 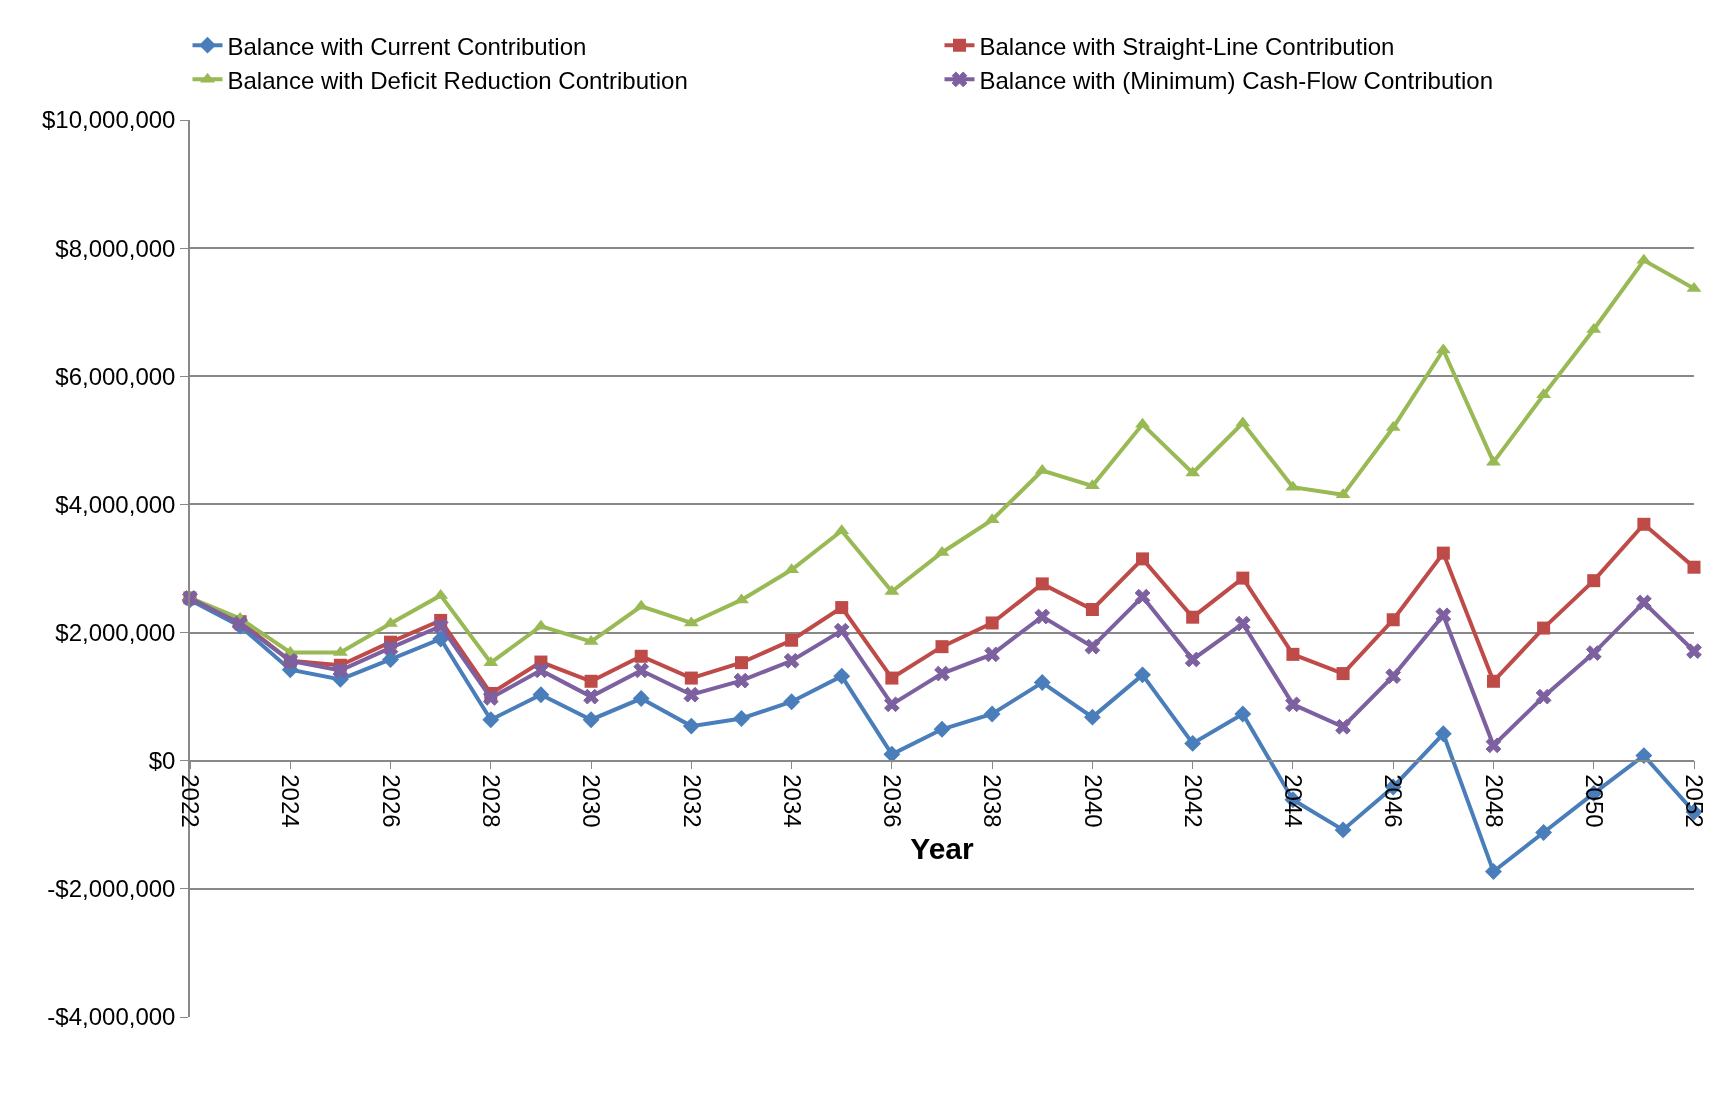 I want to click on y-tick-label: $2,000,000, so click(x=115, y=632).